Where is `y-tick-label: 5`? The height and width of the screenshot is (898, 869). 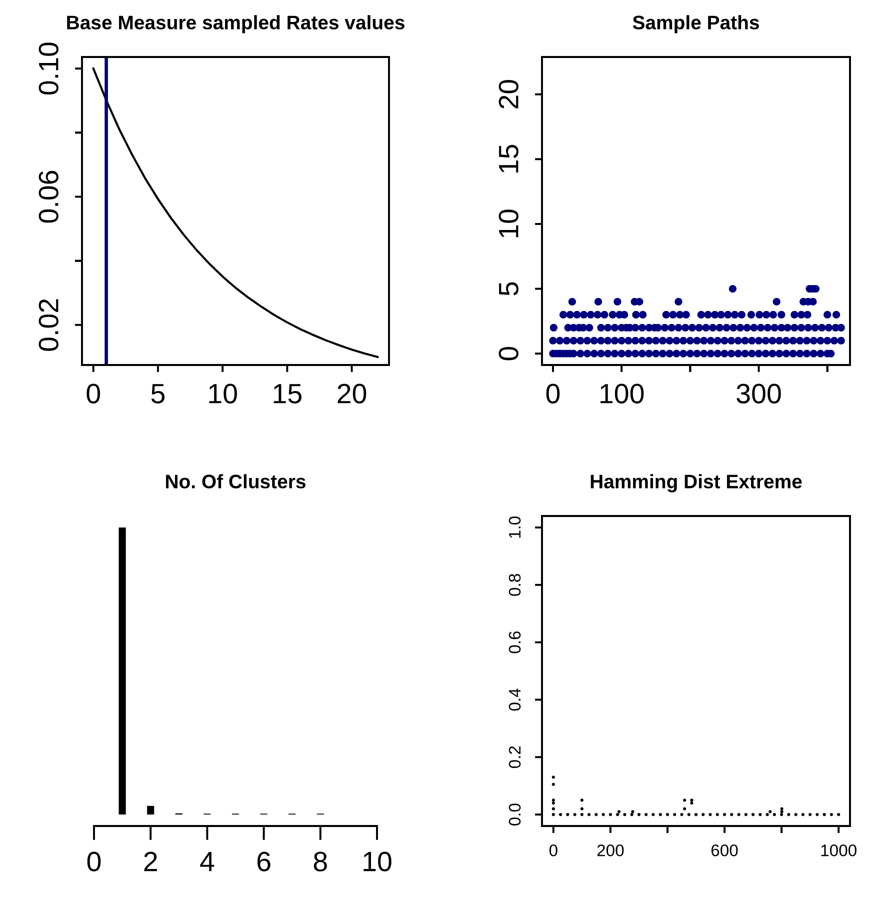 y-tick-label: 5 is located at coordinates (508, 289).